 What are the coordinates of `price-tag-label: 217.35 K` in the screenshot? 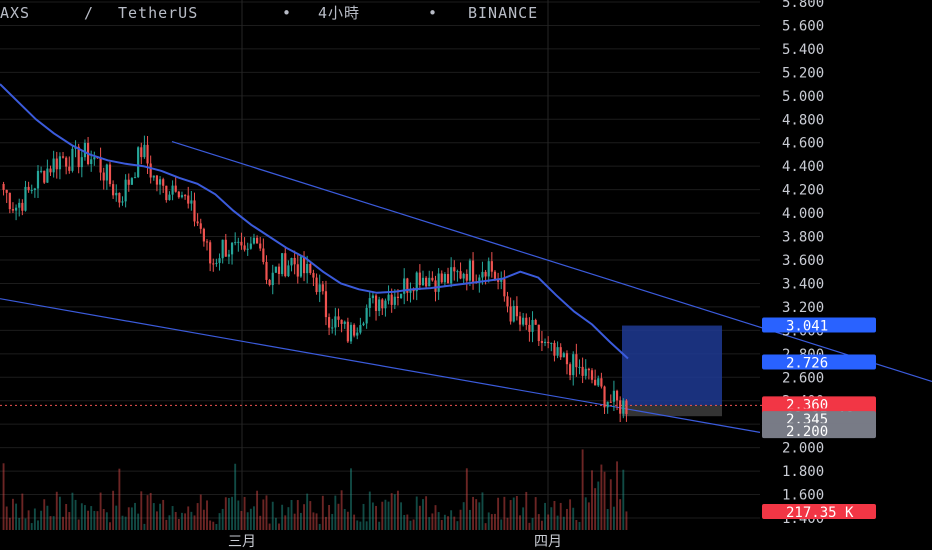 It's located at (820, 513).